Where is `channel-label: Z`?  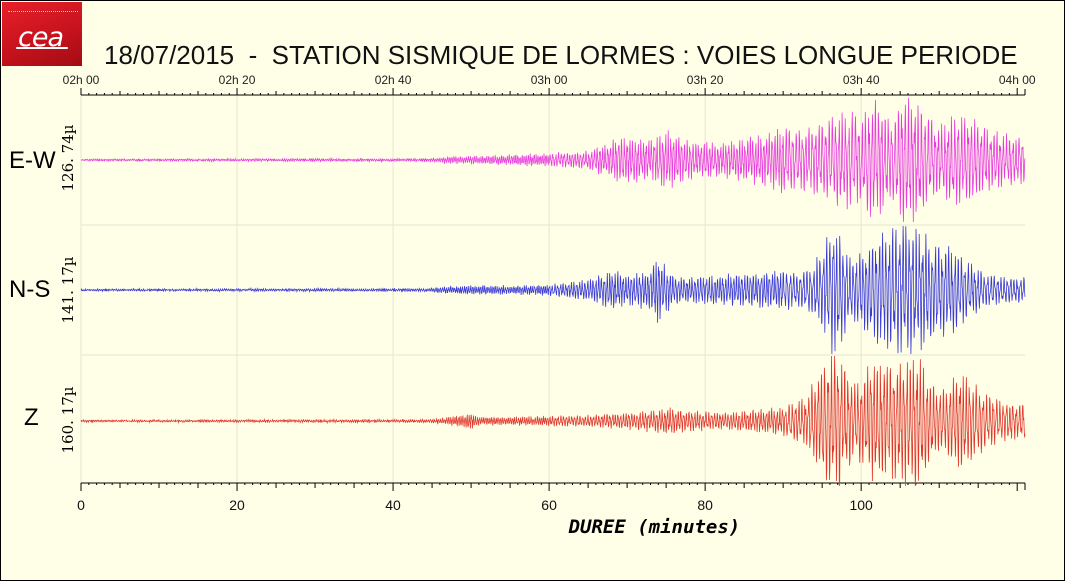
channel-label: Z is located at coordinates (31, 417).